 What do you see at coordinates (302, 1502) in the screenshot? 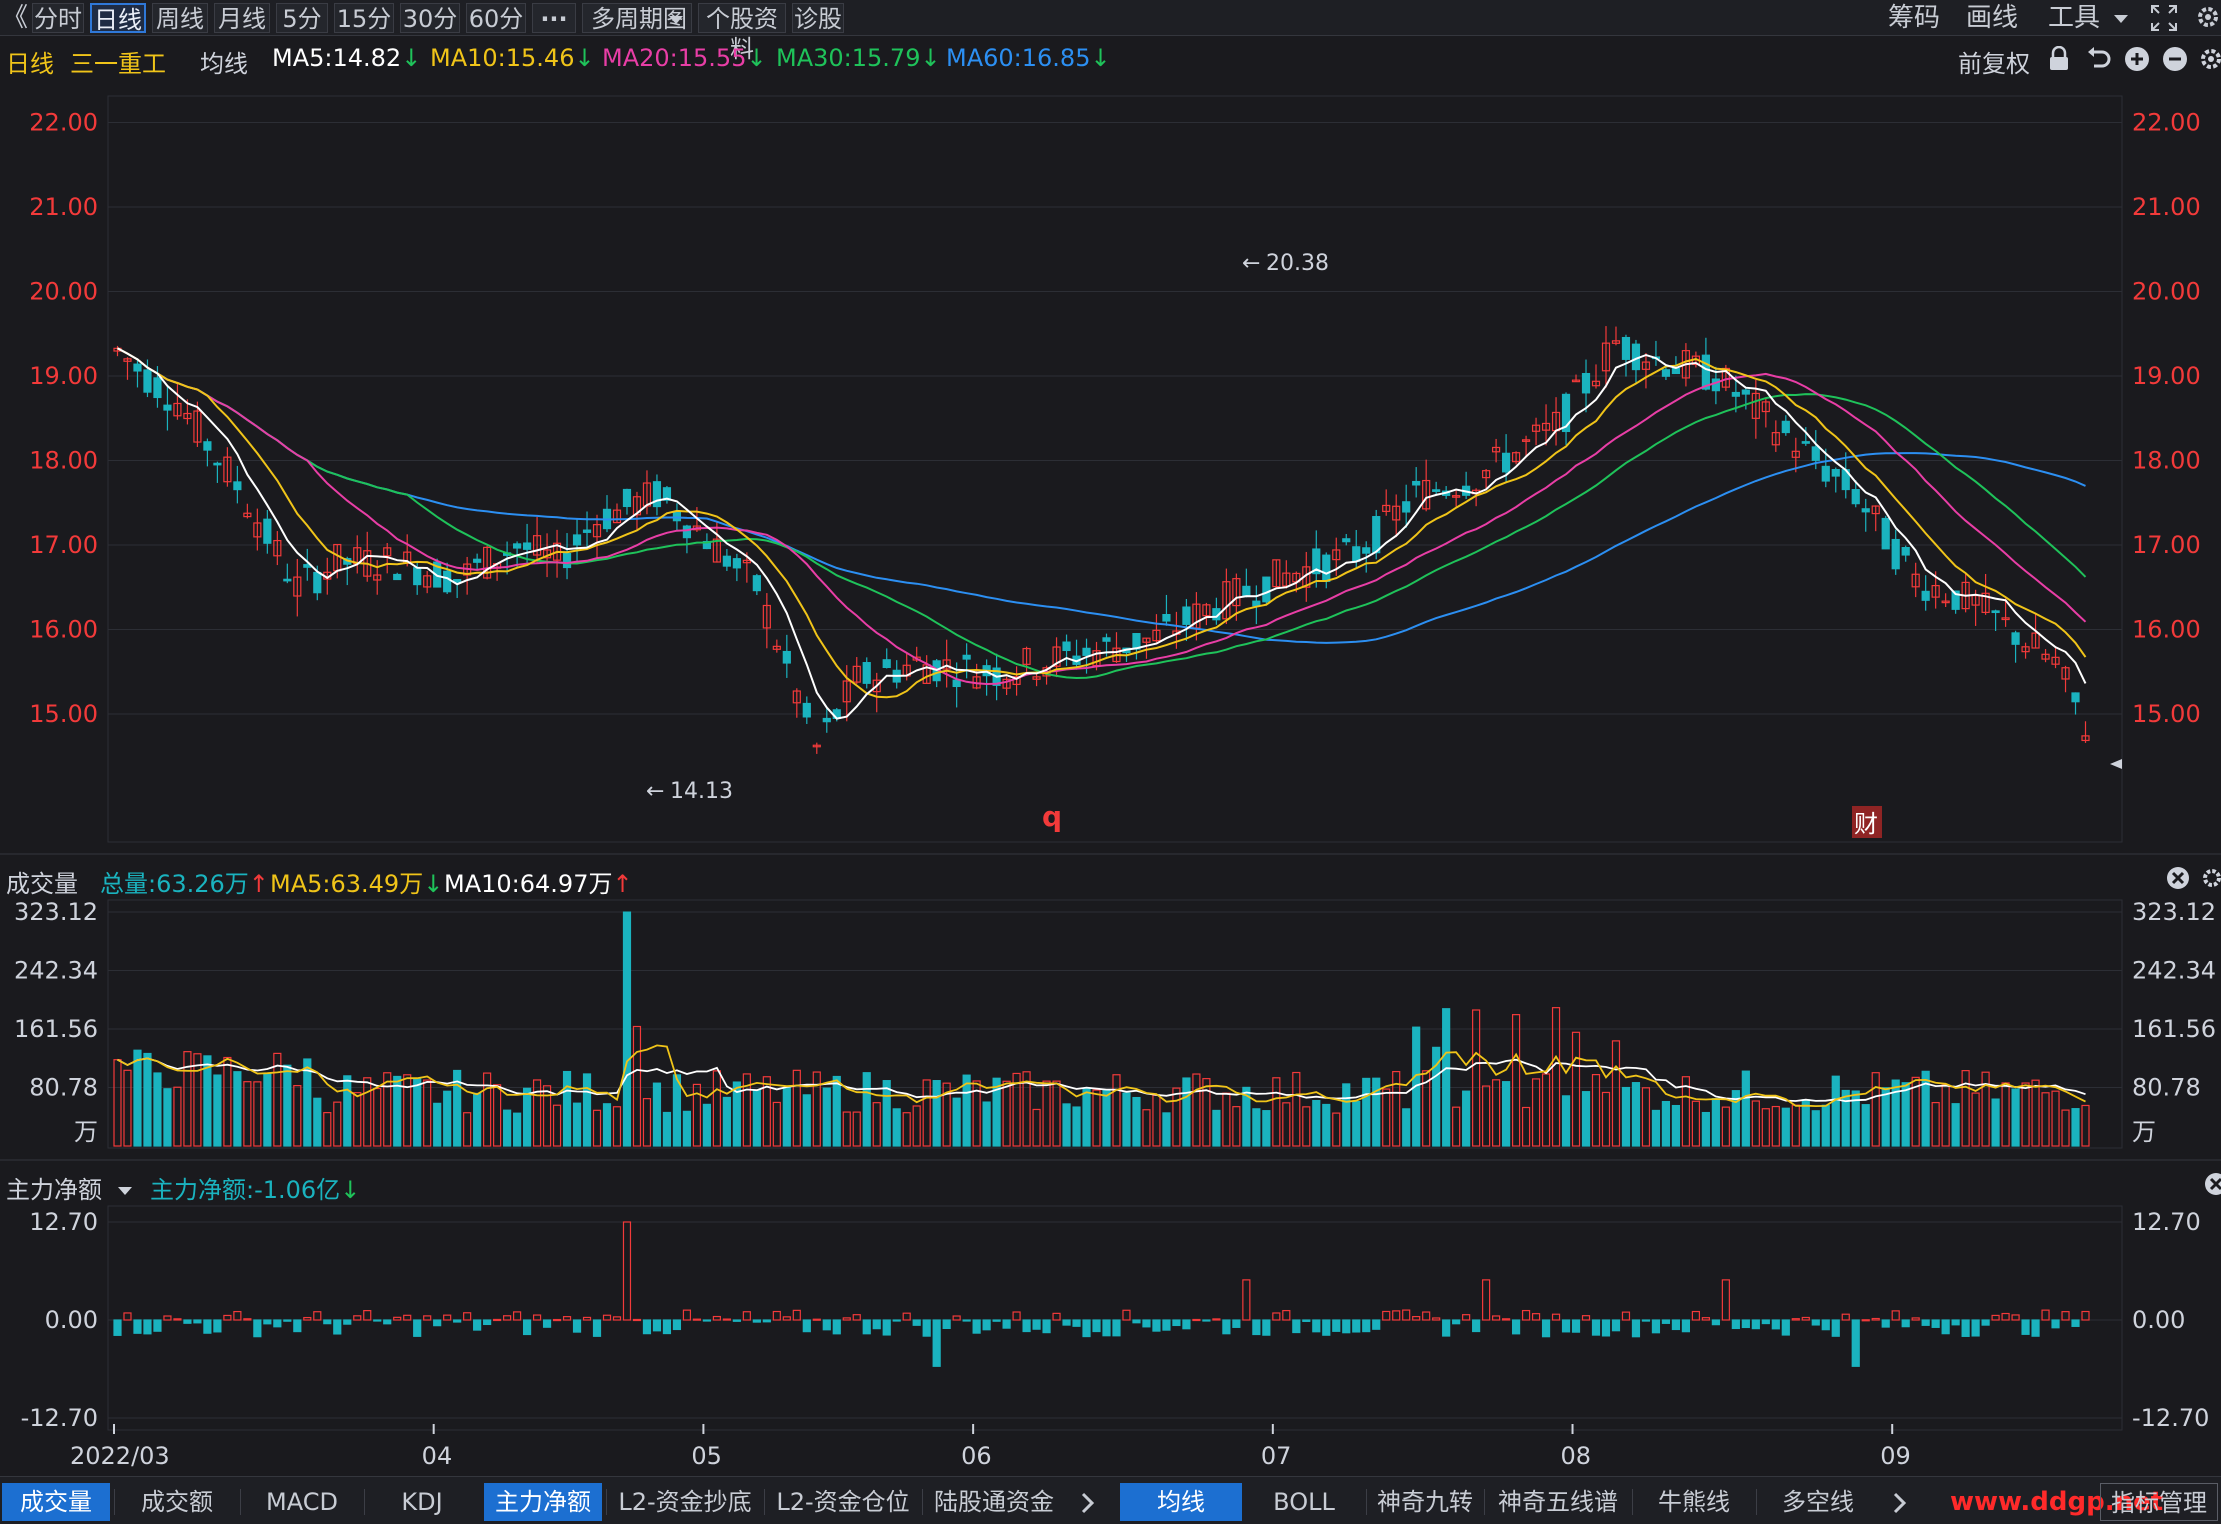
I see `tab-macd: MACD` at bounding box center [302, 1502].